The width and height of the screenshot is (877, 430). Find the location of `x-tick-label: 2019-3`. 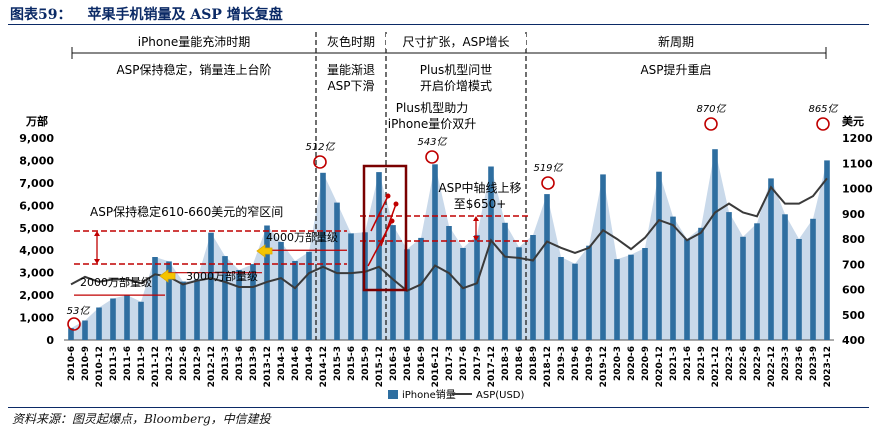

x-tick-label: 2019-3 is located at coordinates (562, 363).